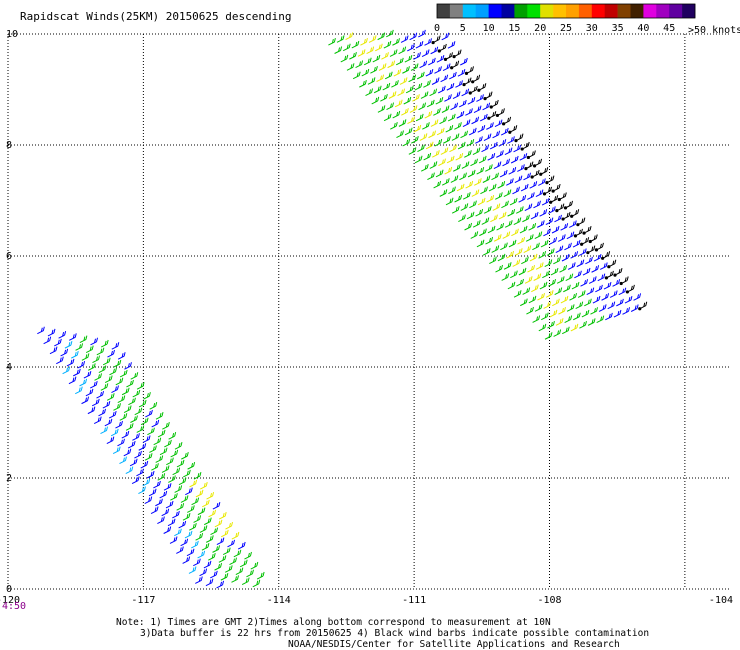 Image resolution: width=740 pixels, height=650 pixels. Describe the element at coordinates (463, 28) in the screenshot. I see `legend-label: 5` at that location.